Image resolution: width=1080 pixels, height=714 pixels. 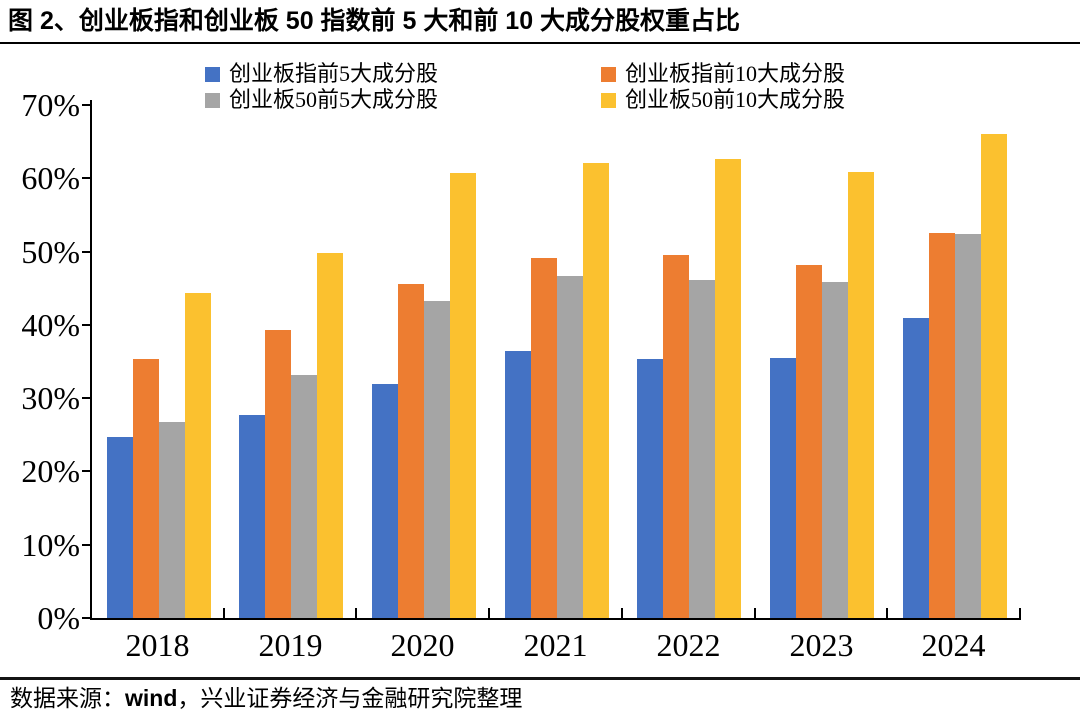 What do you see at coordinates (157, 645) in the screenshot?
I see `x-category-label: 2018` at bounding box center [157, 645].